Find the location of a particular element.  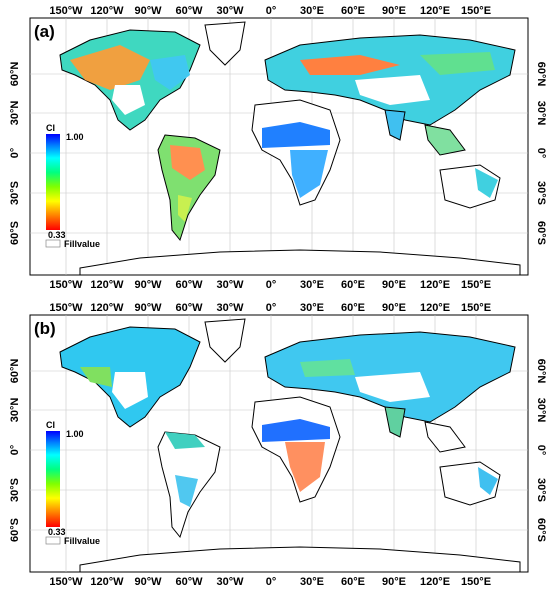

panel-label-b: (b) is located at coordinates (45, 328).